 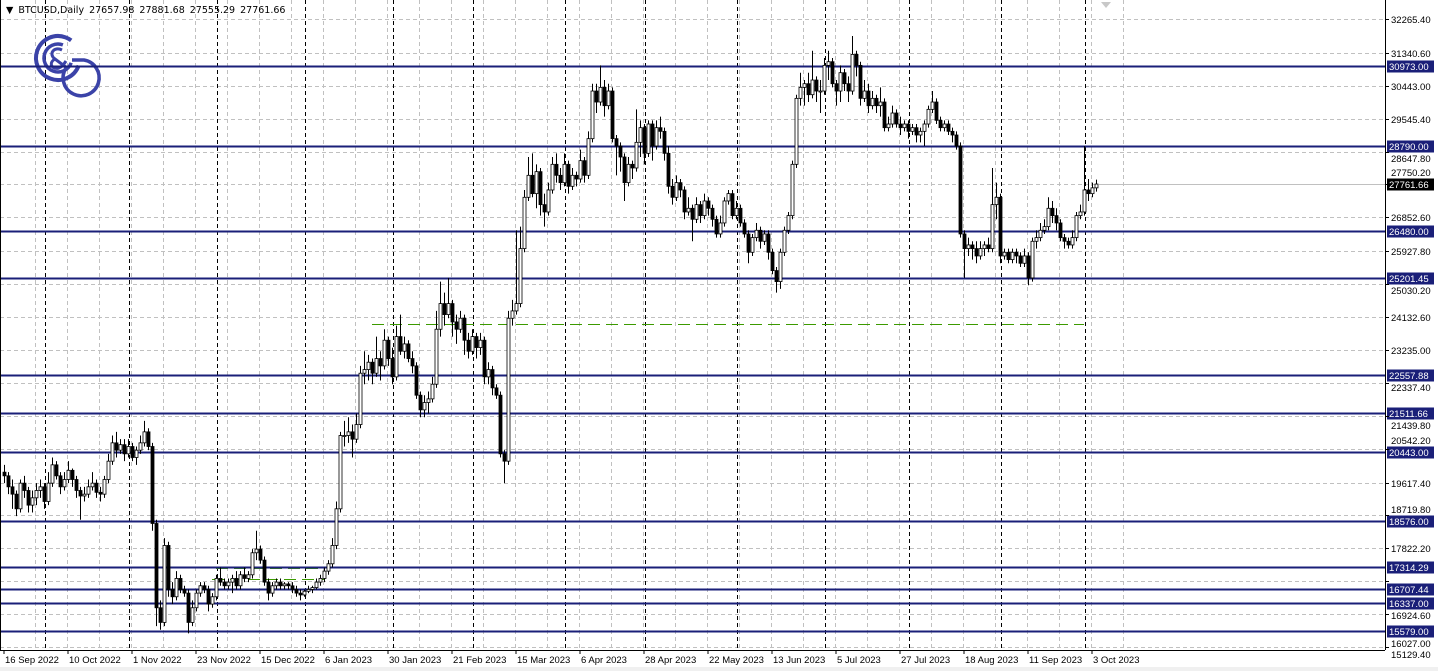 I want to click on menu-triangle-icon: ▼, so click(x=10, y=10).